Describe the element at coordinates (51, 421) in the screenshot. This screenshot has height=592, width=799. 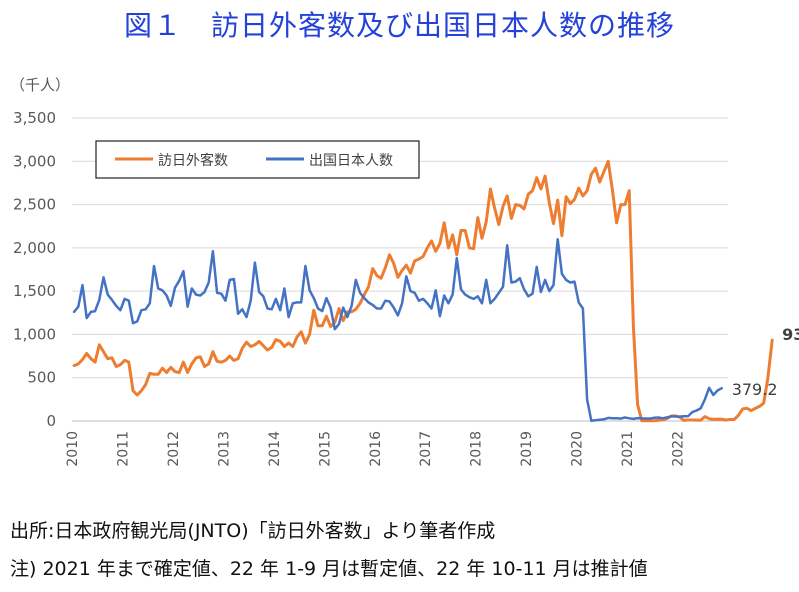
I see `y-tick-label: 0` at that location.